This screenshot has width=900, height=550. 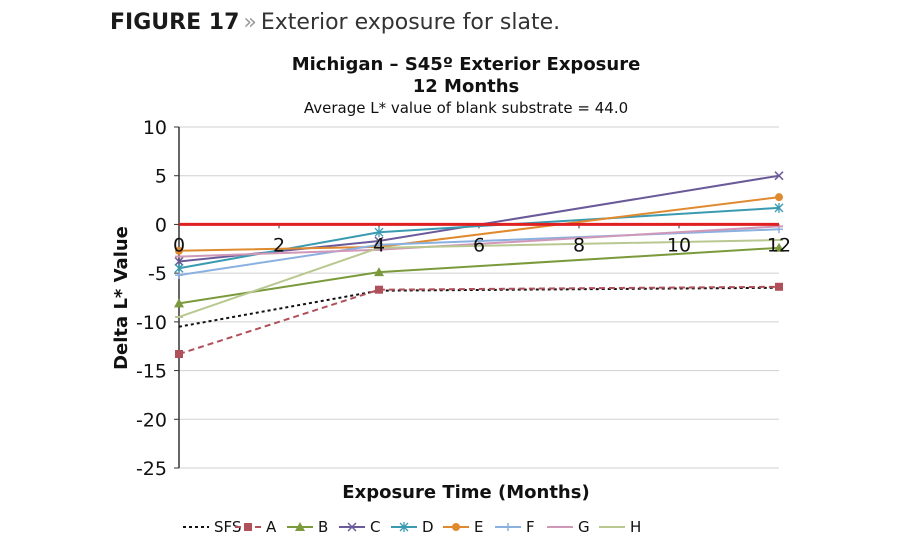 What do you see at coordinates (179, 245) in the screenshot?
I see `x-tick-label: 0` at bounding box center [179, 245].